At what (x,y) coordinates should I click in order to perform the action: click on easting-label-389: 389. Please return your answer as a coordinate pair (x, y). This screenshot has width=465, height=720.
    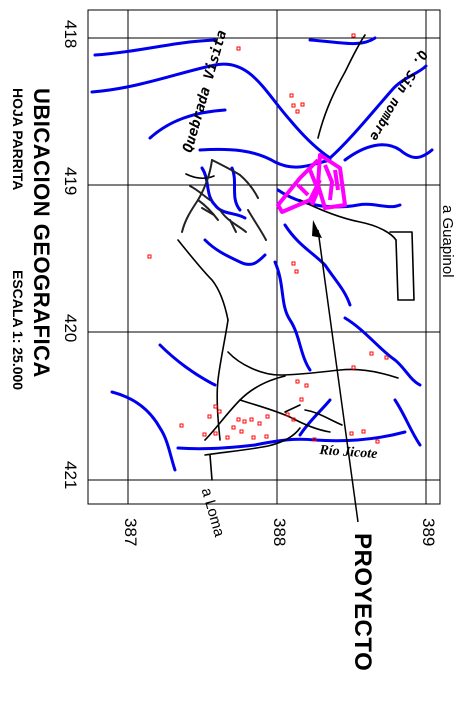
    Looking at the image, I should click on (428, 532).